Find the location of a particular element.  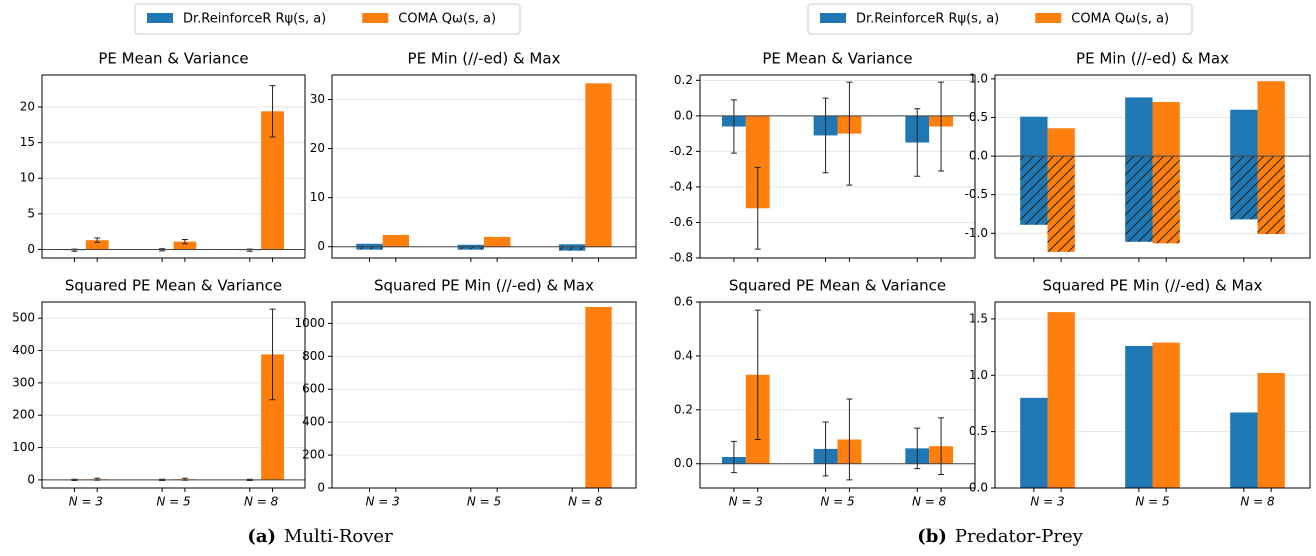

y-tick-label: 100 is located at coordinates (23, 447).